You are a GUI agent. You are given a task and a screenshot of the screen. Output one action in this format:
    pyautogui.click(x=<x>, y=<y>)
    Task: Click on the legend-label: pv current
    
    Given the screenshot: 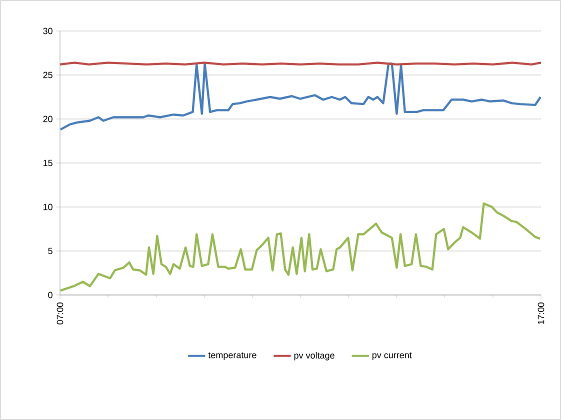 What is the action you would take?
    pyautogui.click(x=392, y=356)
    